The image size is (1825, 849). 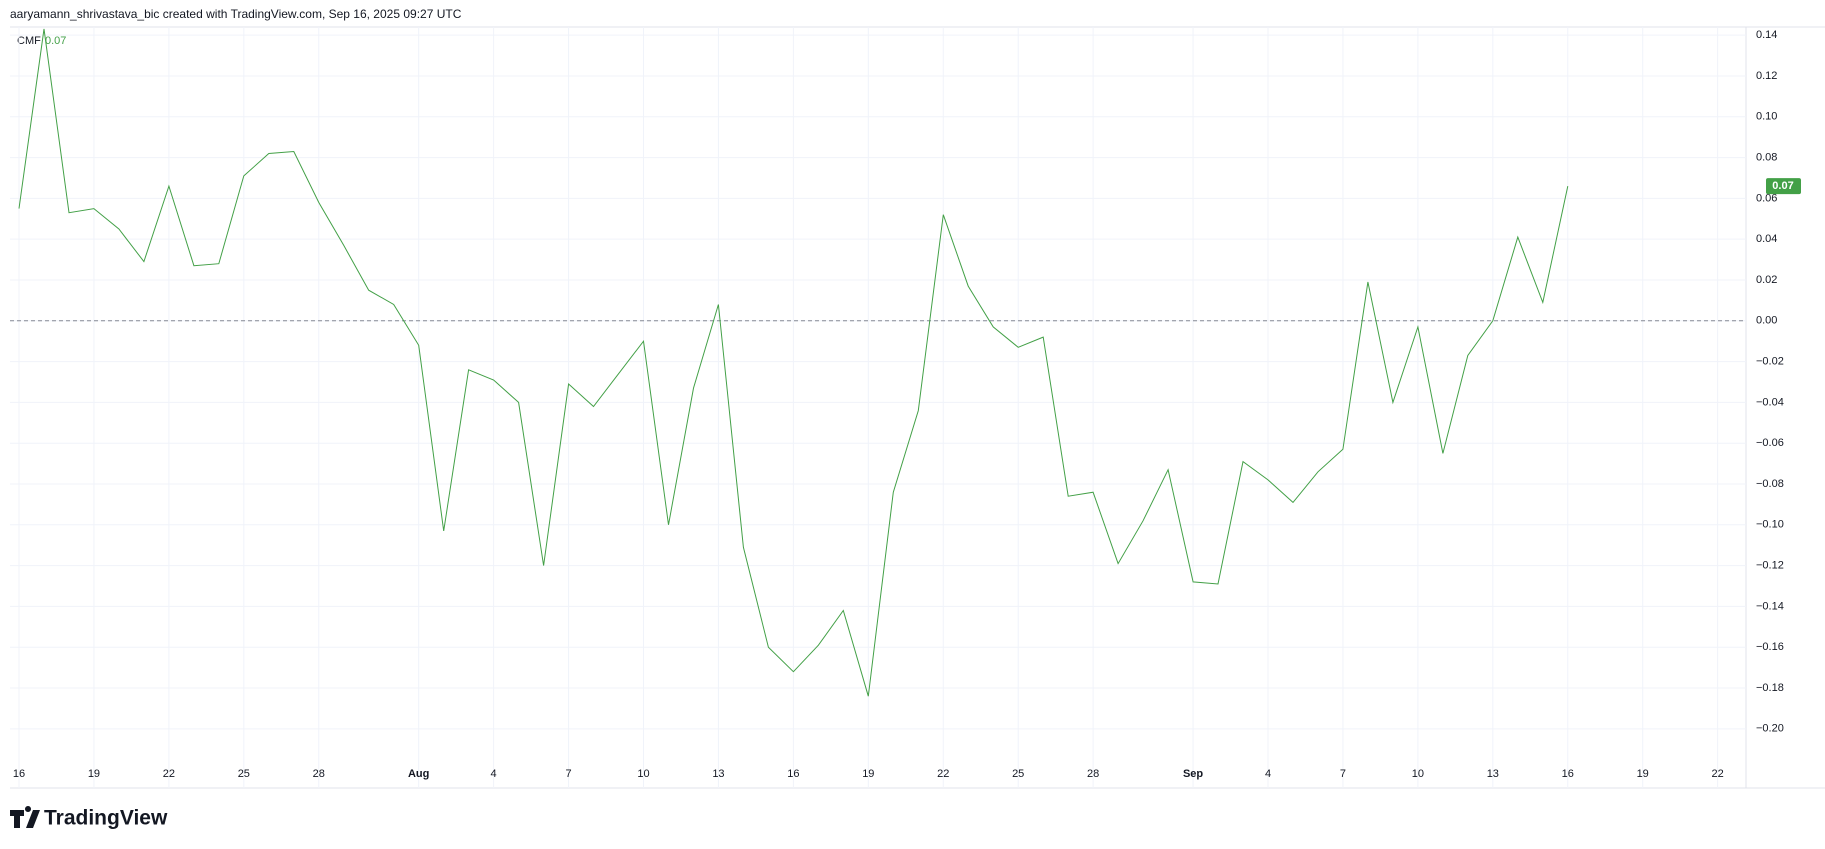 What do you see at coordinates (106, 818) in the screenshot?
I see `brand-name: TradingView` at bounding box center [106, 818].